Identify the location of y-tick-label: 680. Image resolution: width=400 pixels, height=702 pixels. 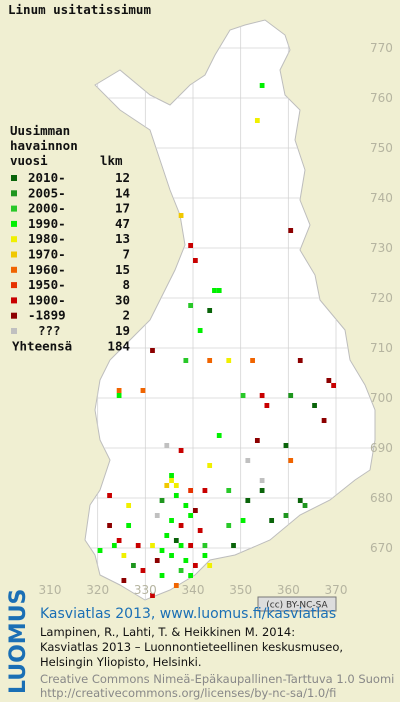
(381, 498).